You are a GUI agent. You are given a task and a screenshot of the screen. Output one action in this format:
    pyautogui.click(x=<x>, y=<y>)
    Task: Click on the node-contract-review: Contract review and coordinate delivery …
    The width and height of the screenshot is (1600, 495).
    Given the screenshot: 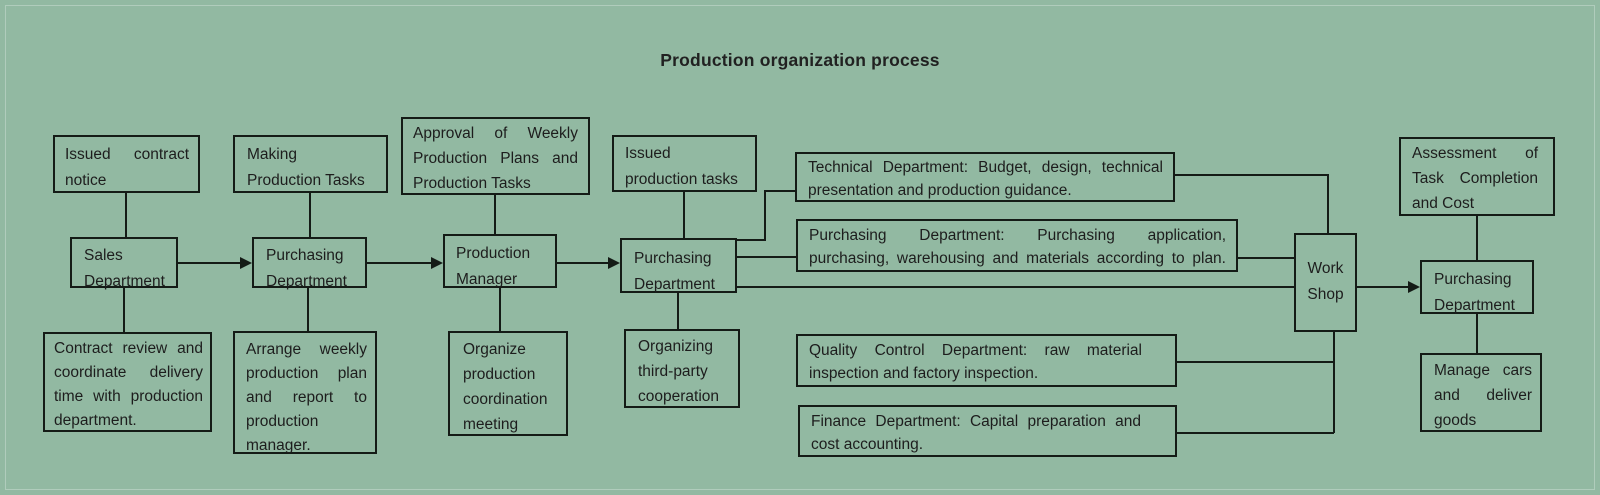 What is the action you would take?
    pyautogui.click(x=127, y=382)
    